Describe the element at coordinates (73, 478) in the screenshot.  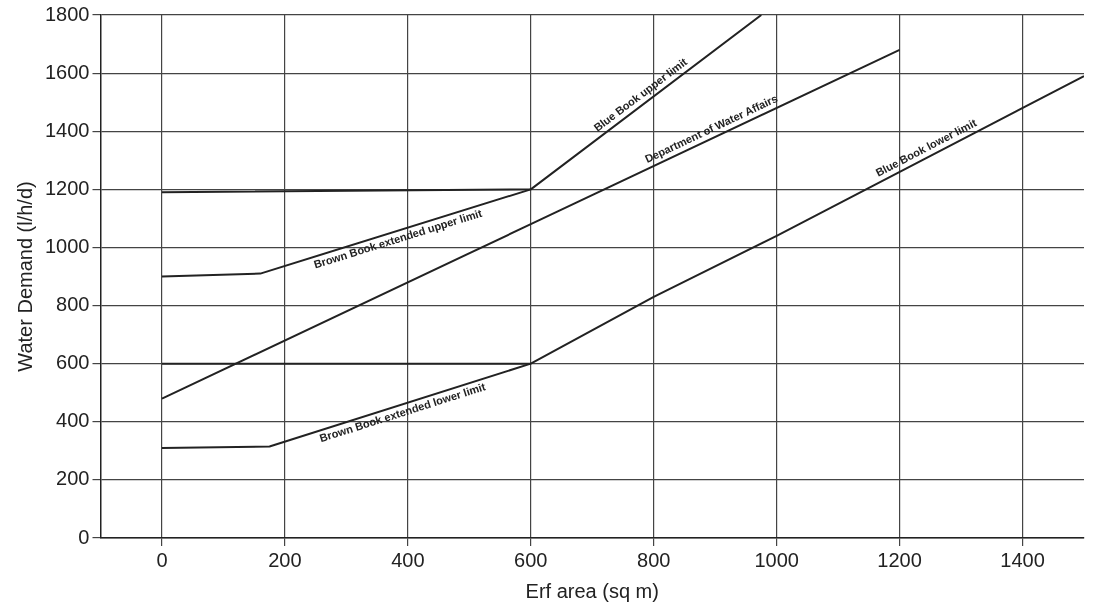
I see `y-tick-label: 200` at that location.